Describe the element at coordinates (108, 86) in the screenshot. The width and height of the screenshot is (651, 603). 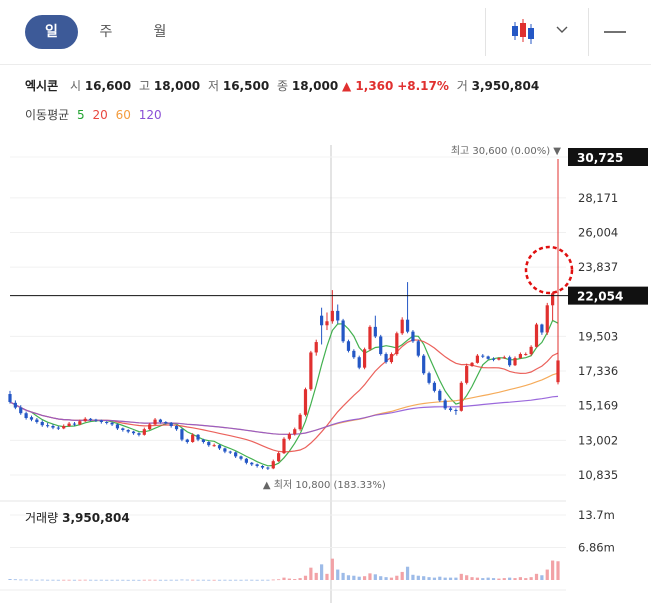
I see `open-value: 16,600` at that location.